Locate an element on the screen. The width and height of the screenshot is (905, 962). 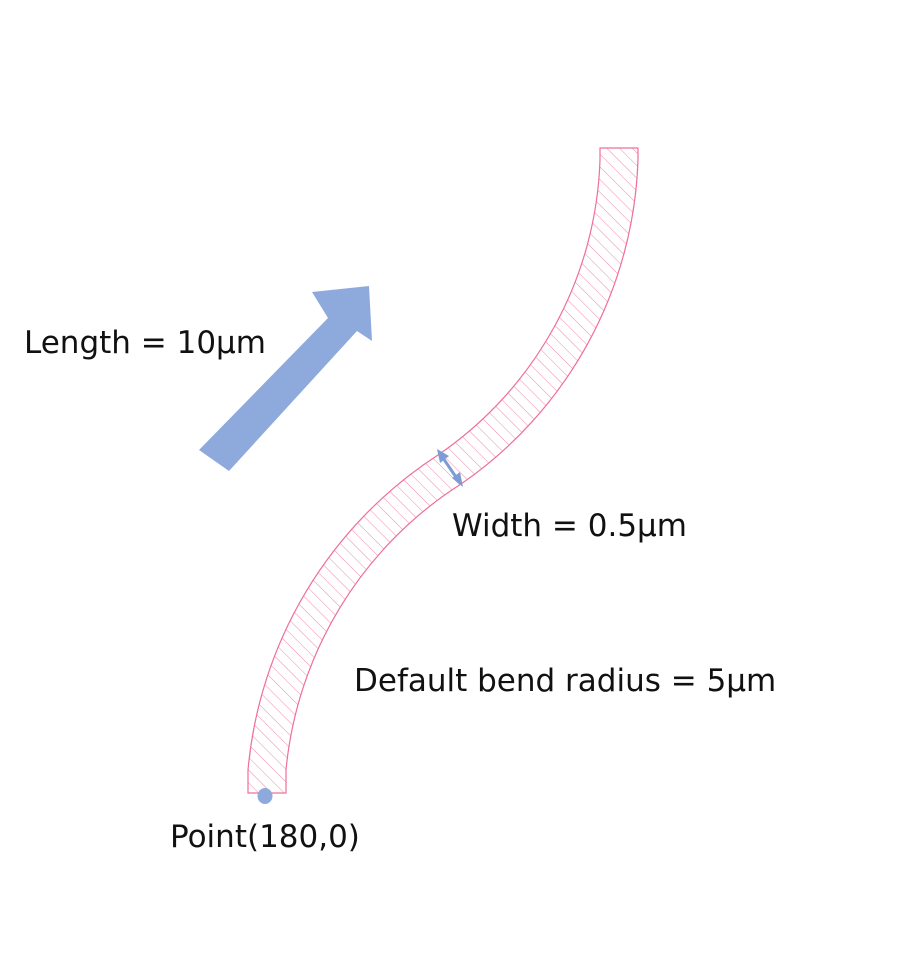
length-arrow is located at coordinates (285, 378).